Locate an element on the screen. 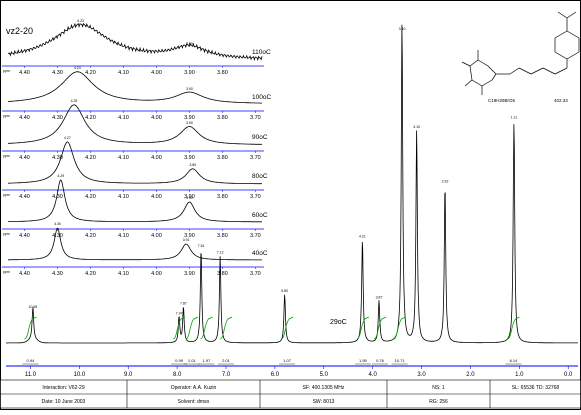 This screenshot has width=581, height=415. inset-peak-label: 4.29 is located at coordinates (60, 176).